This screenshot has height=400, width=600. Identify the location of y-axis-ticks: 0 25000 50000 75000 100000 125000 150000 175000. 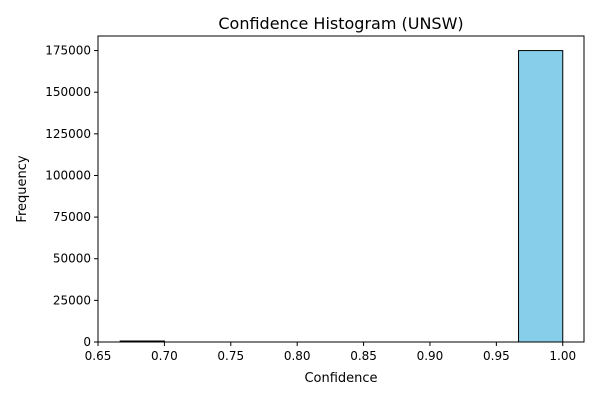
(71, 196).